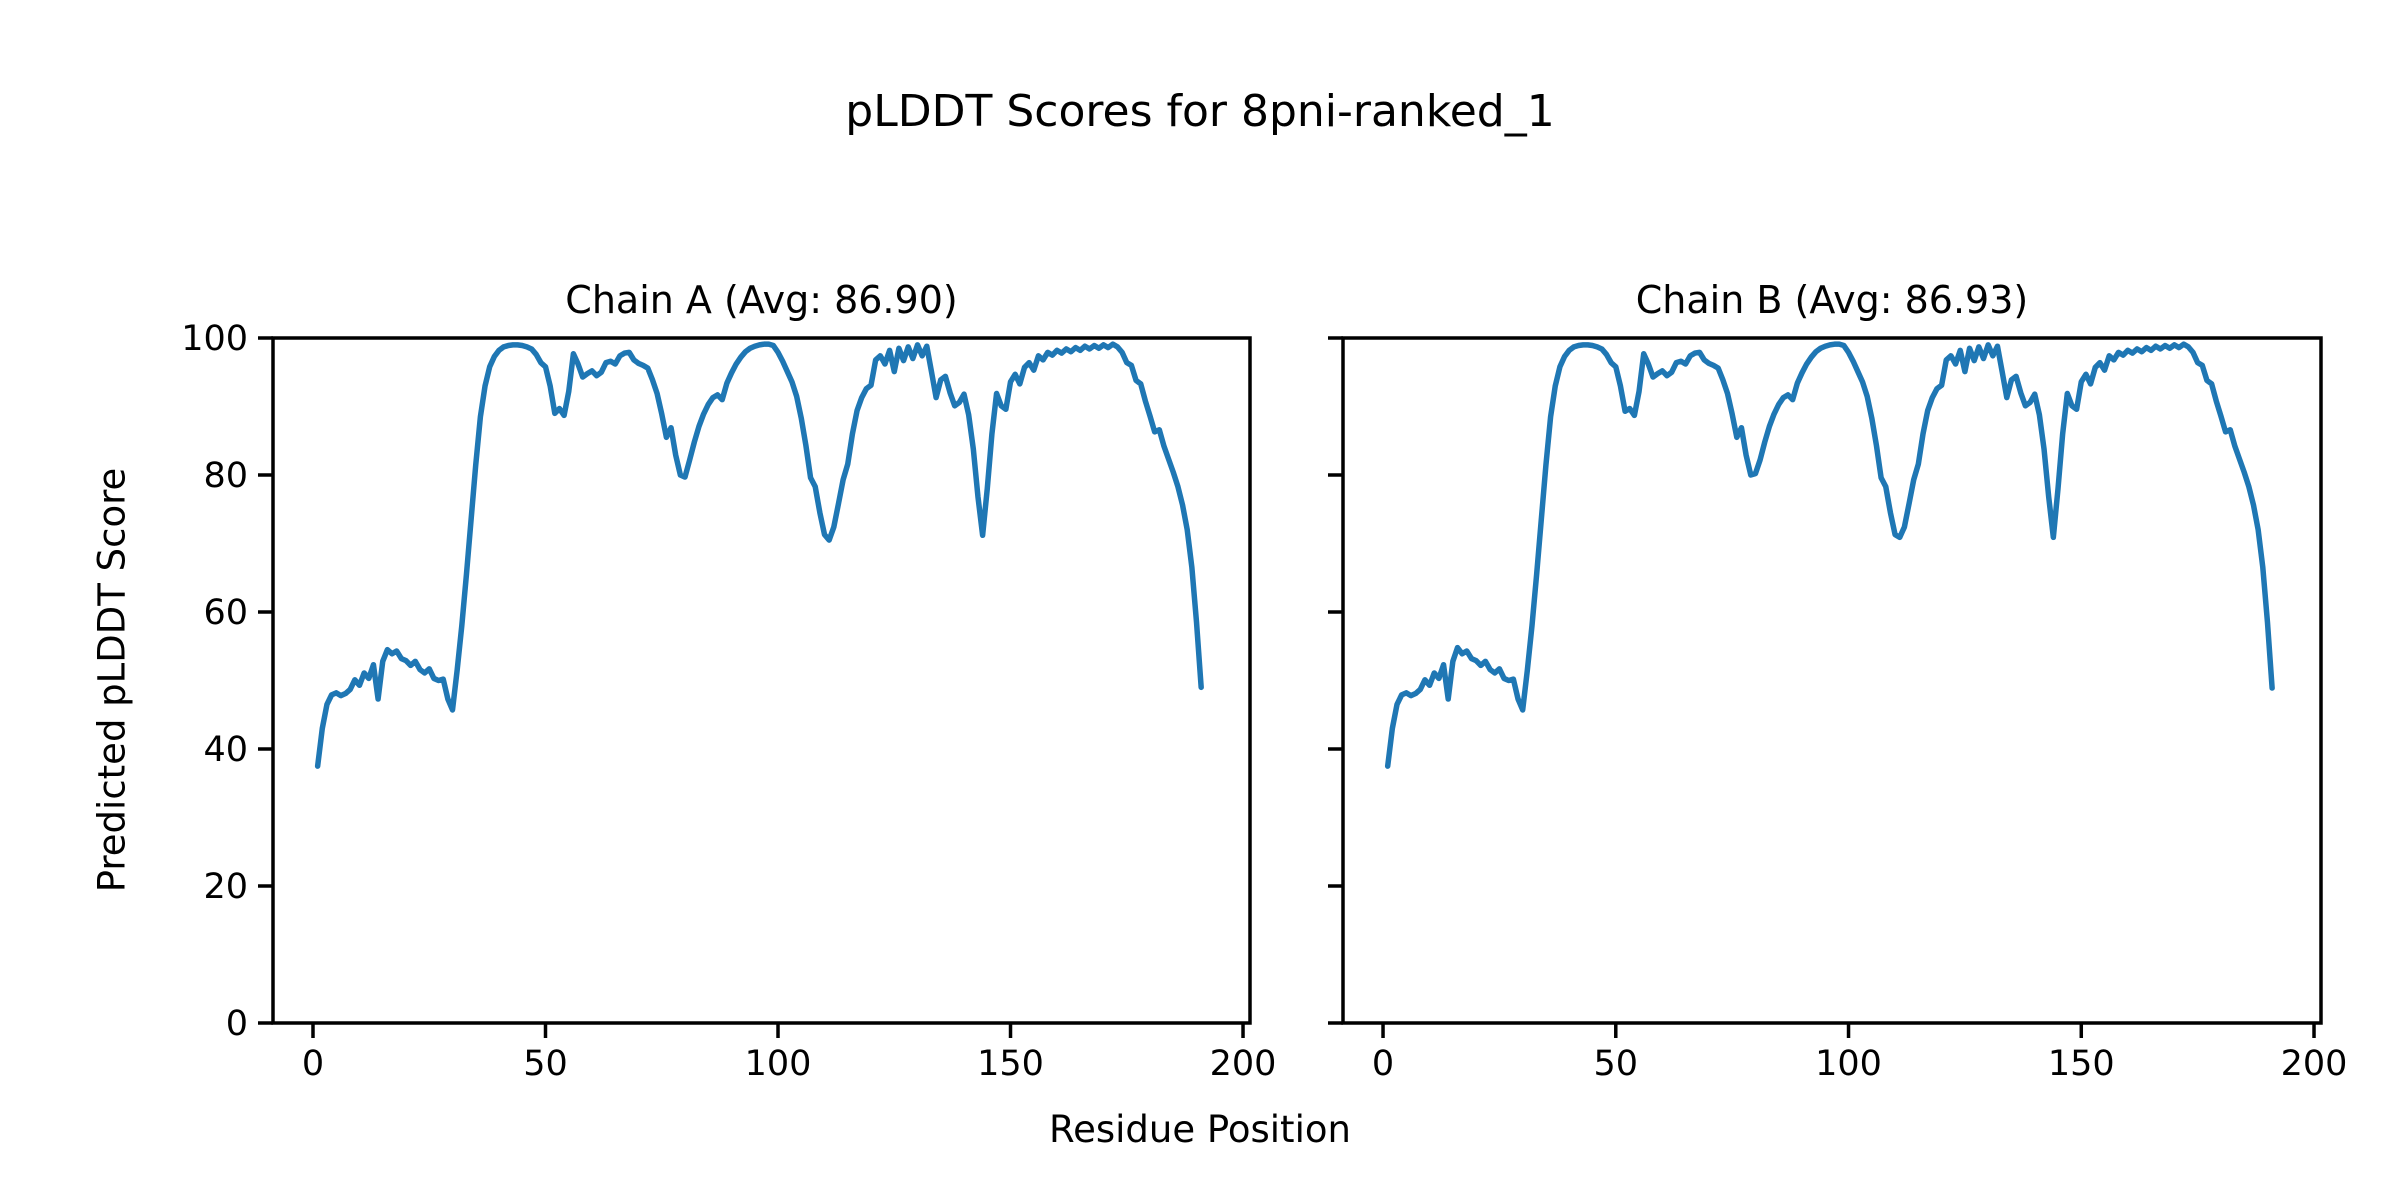  What do you see at coordinates (545, 1064) in the screenshot?
I see `x-tick-label-chain-a: 50` at bounding box center [545, 1064].